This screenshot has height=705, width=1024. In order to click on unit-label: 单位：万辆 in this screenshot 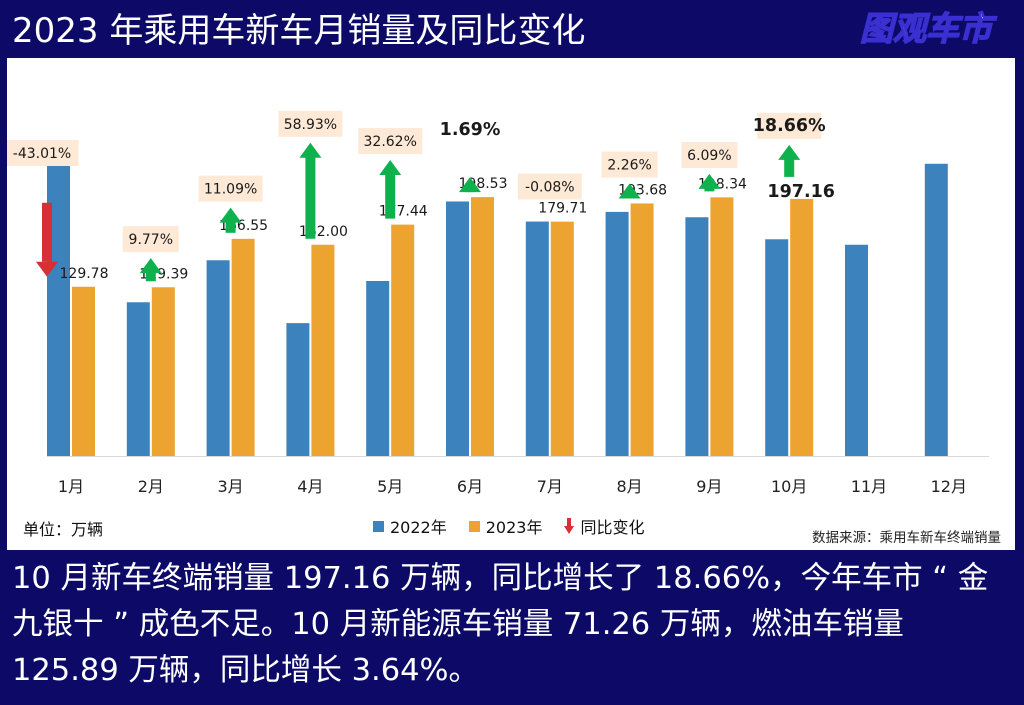, I will do `click(63, 529)`.